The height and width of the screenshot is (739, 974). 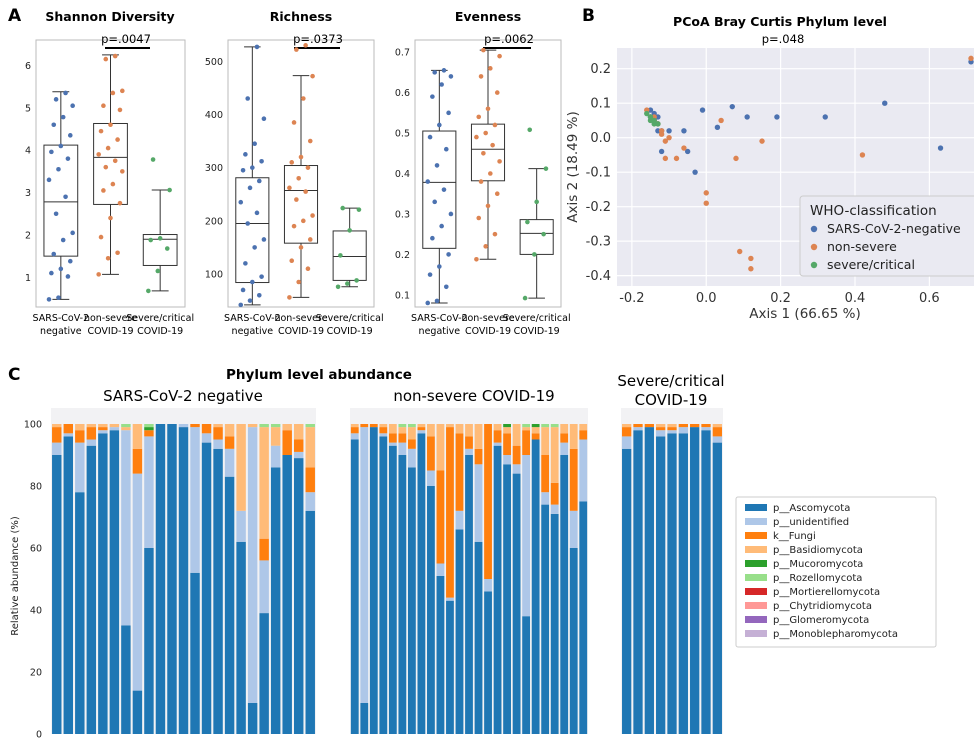 I want to click on y-tick-label: 2, so click(x=28, y=235).